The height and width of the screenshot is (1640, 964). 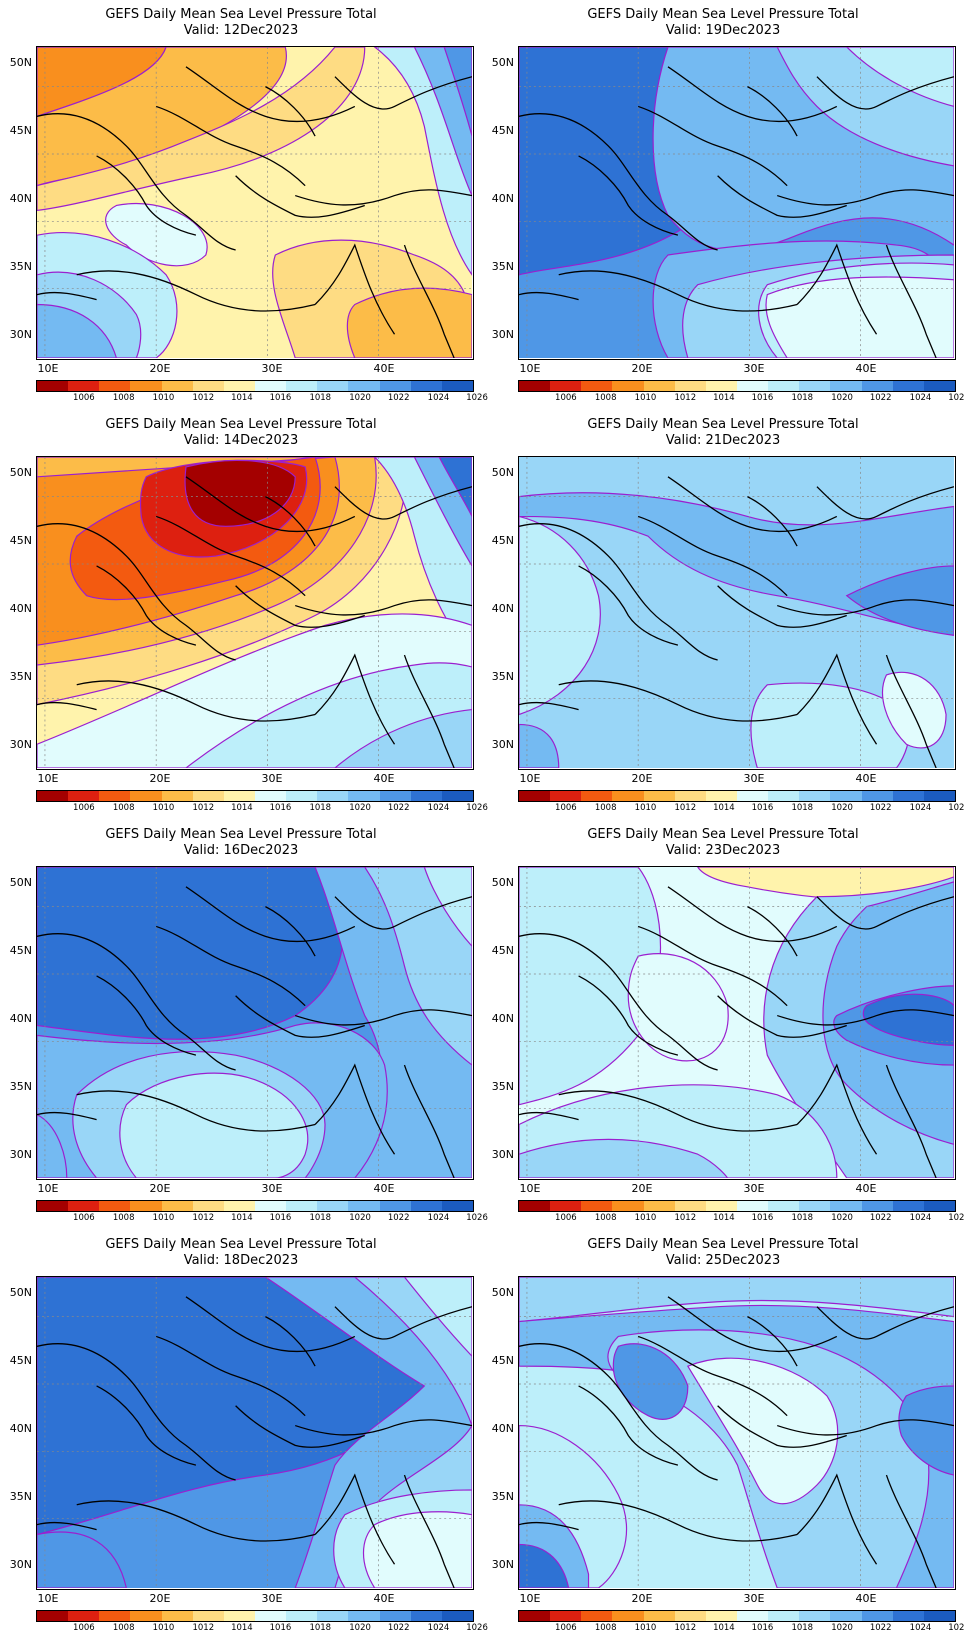 I want to click on lon-tick-label: 10E, so click(x=530, y=1598).